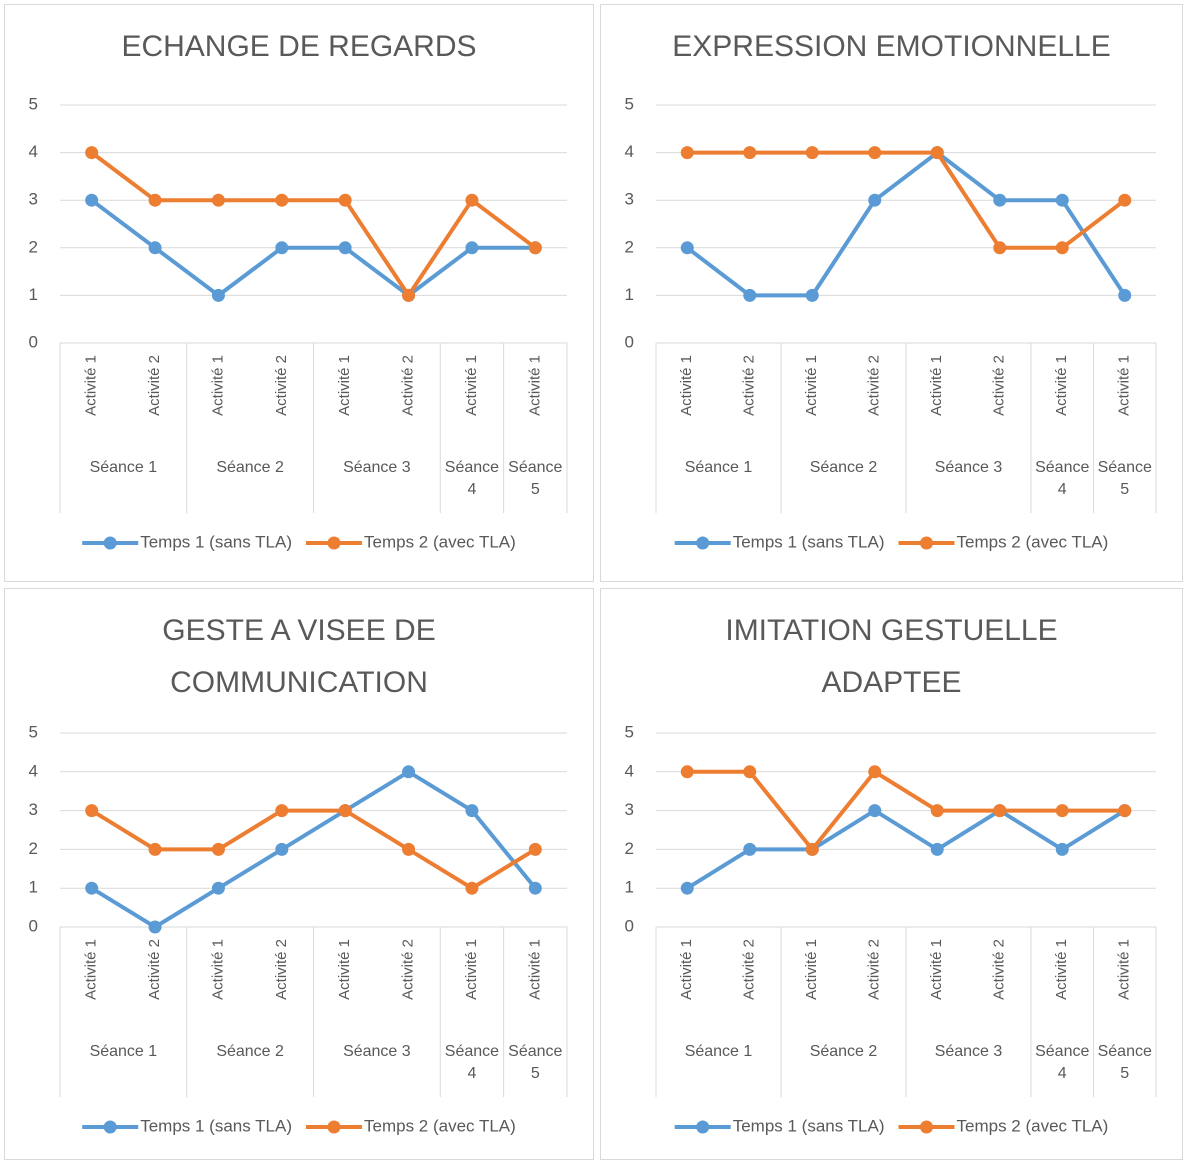  Describe the element at coordinates (629, 246) in the screenshot. I see `y-tick-label: 2` at that location.